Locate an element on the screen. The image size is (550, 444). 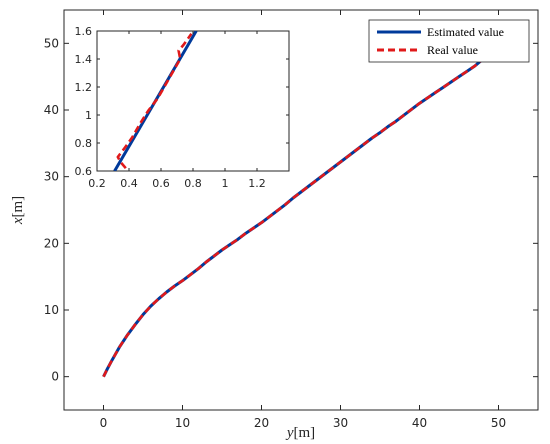
main-y-tick-label: 0 is located at coordinates (55, 377).